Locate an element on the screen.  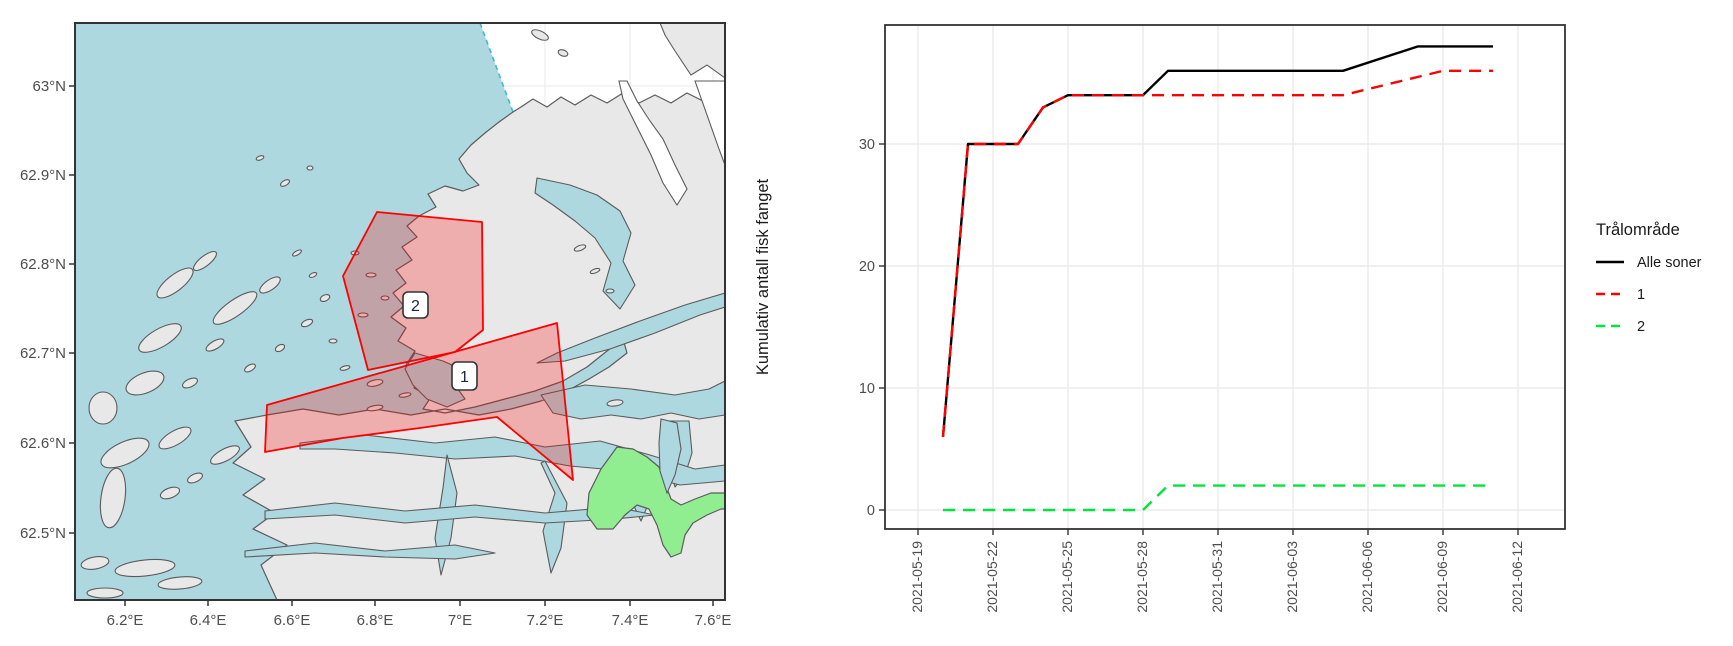
chart-y-tick-label: 0 is located at coordinates (871, 511).